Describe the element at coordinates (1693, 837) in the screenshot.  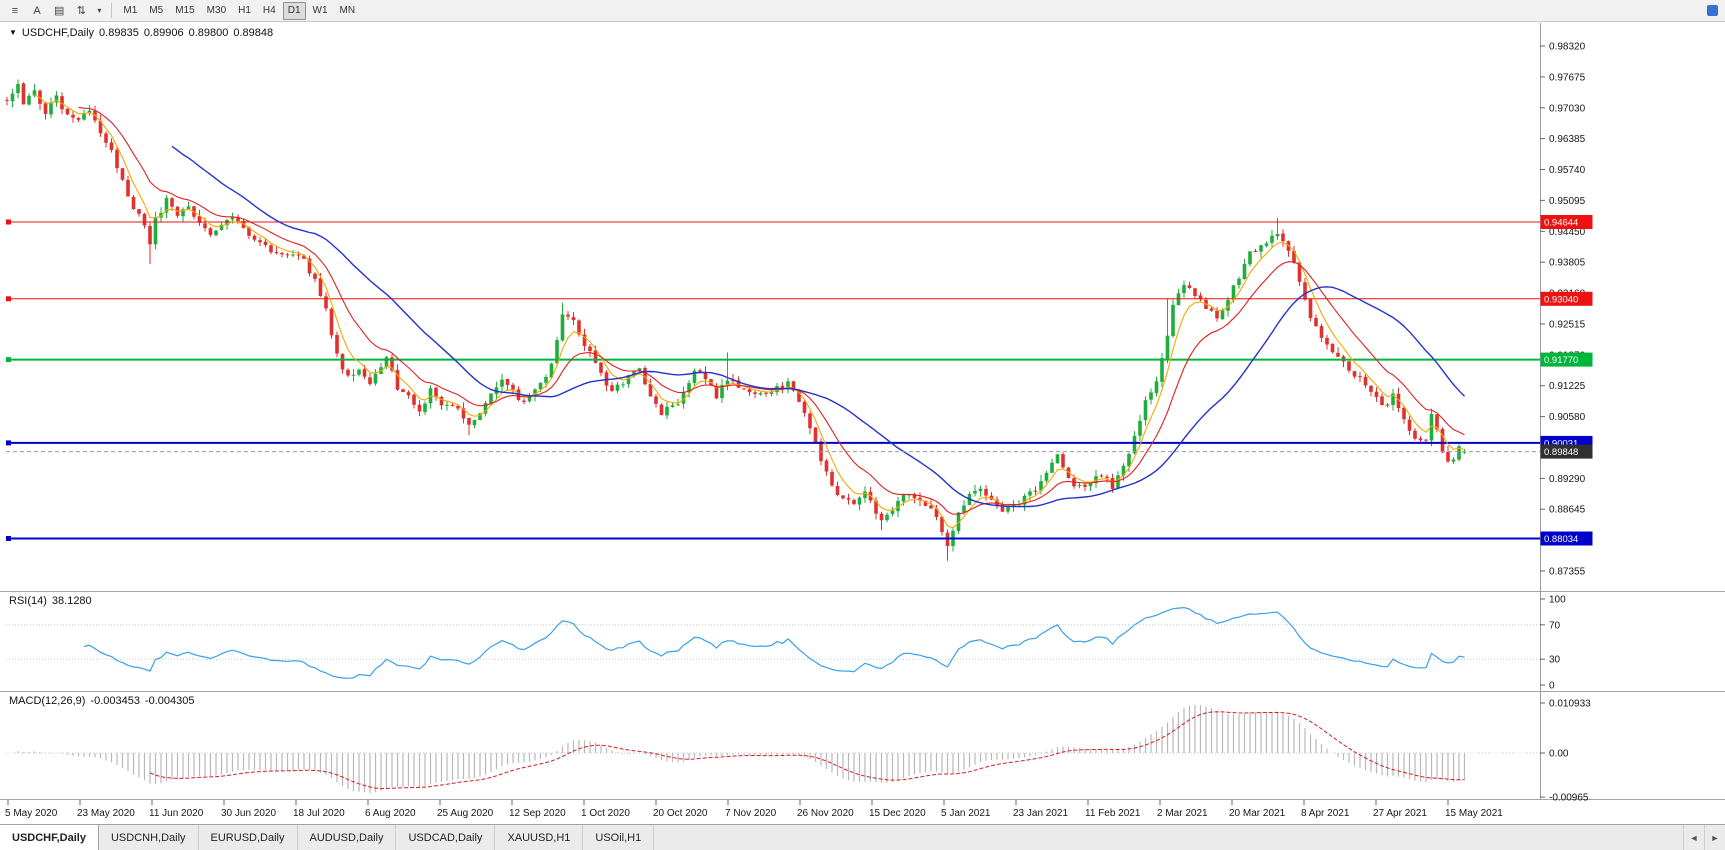
I see `tab-scroll-left-button: ◄` at that location.